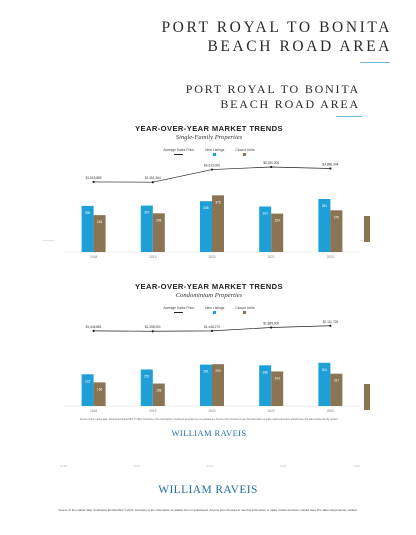 This screenshot has height=535, width=416. What do you see at coordinates (375, 62) in the screenshot?
I see `title-rule` at bounding box center [375, 62].